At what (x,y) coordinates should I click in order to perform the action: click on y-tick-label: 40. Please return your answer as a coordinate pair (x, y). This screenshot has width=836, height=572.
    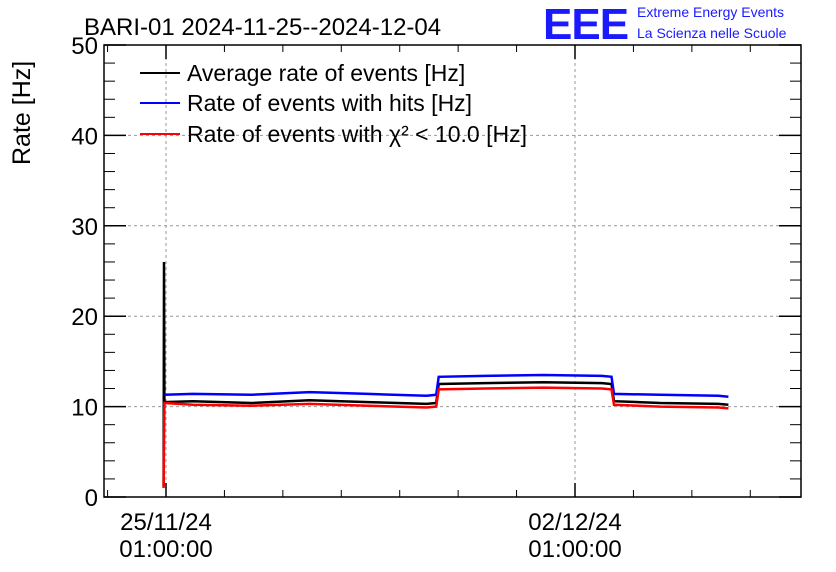
    Looking at the image, I should click on (84, 136).